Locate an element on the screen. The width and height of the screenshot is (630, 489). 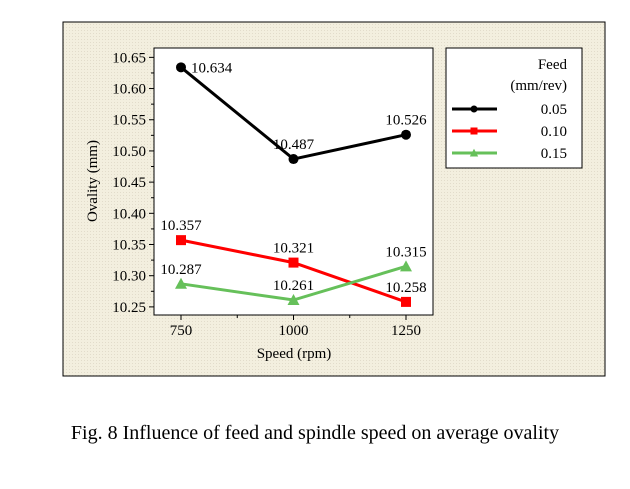
data-label: 10.357 is located at coordinates (181, 226).